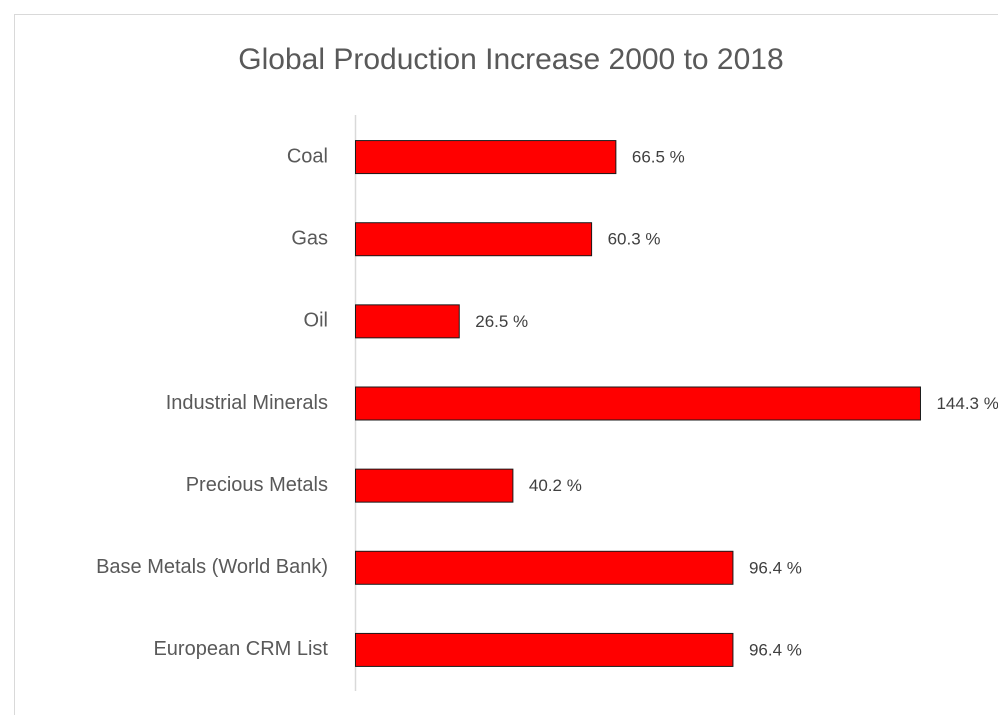 This screenshot has height=715, width=998. I want to click on y-tick-label: Industrial Minerals, so click(247, 403).